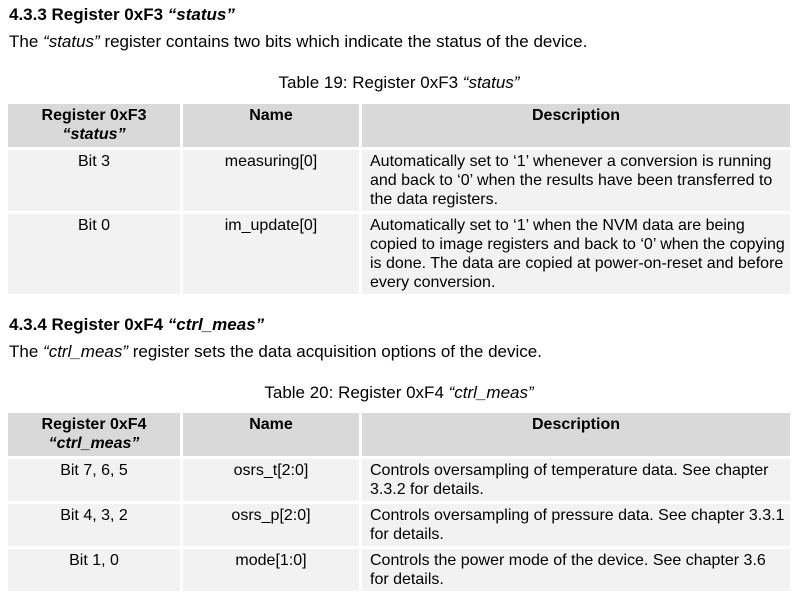 The width and height of the screenshot is (812, 602). Describe the element at coordinates (94, 525) in the screenshot. I see `cell-bit: Bit 4, 3, 2` at that location.